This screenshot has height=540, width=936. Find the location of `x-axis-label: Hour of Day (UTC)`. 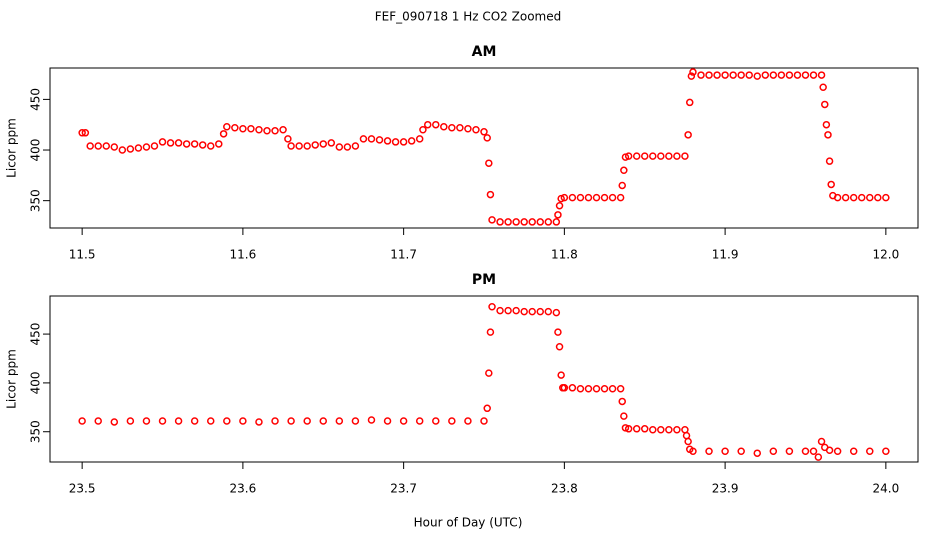

x-axis-label: Hour of Day (UTC) is located at coordinates (468, 523).